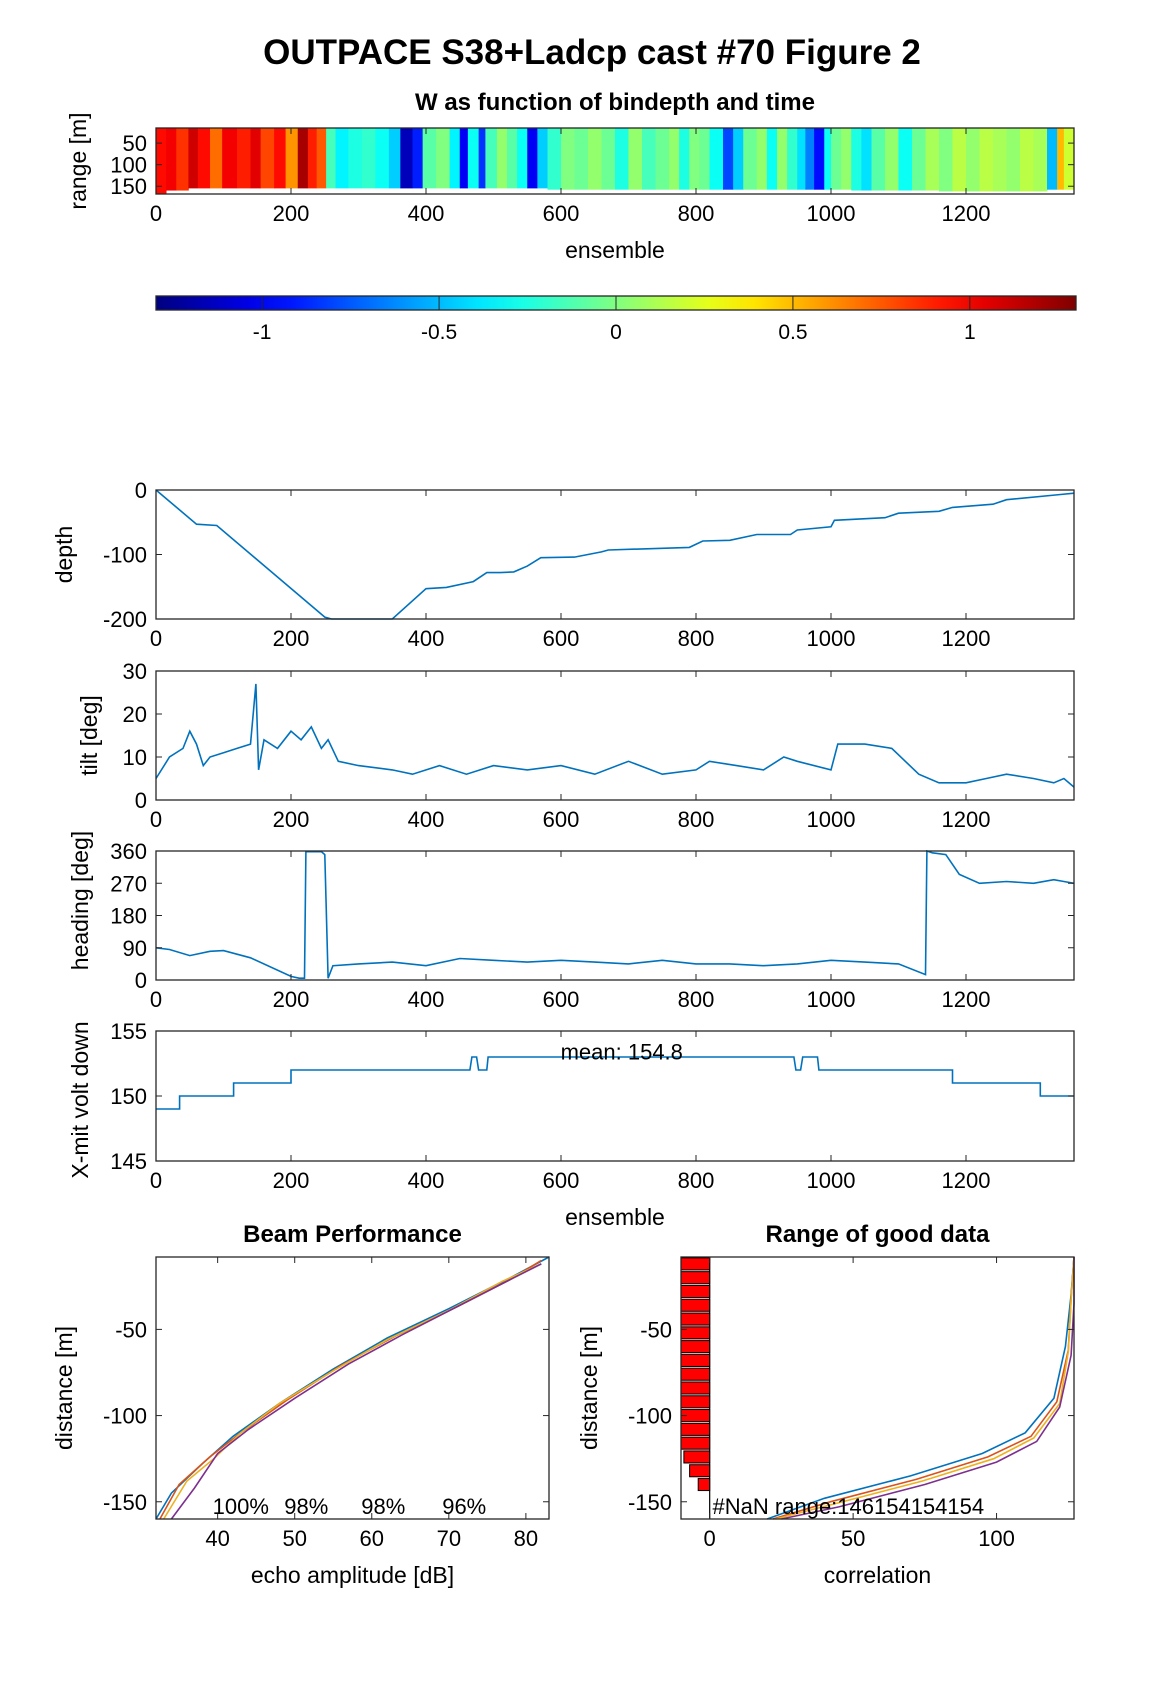 The width and height of the screenshot is (1165, 1684). What do you see at coordinates (849, 1506) in the screenshot?
I see `nan-range-annotation: #NaN range:146154154154` at bounding box center [849, 1506].